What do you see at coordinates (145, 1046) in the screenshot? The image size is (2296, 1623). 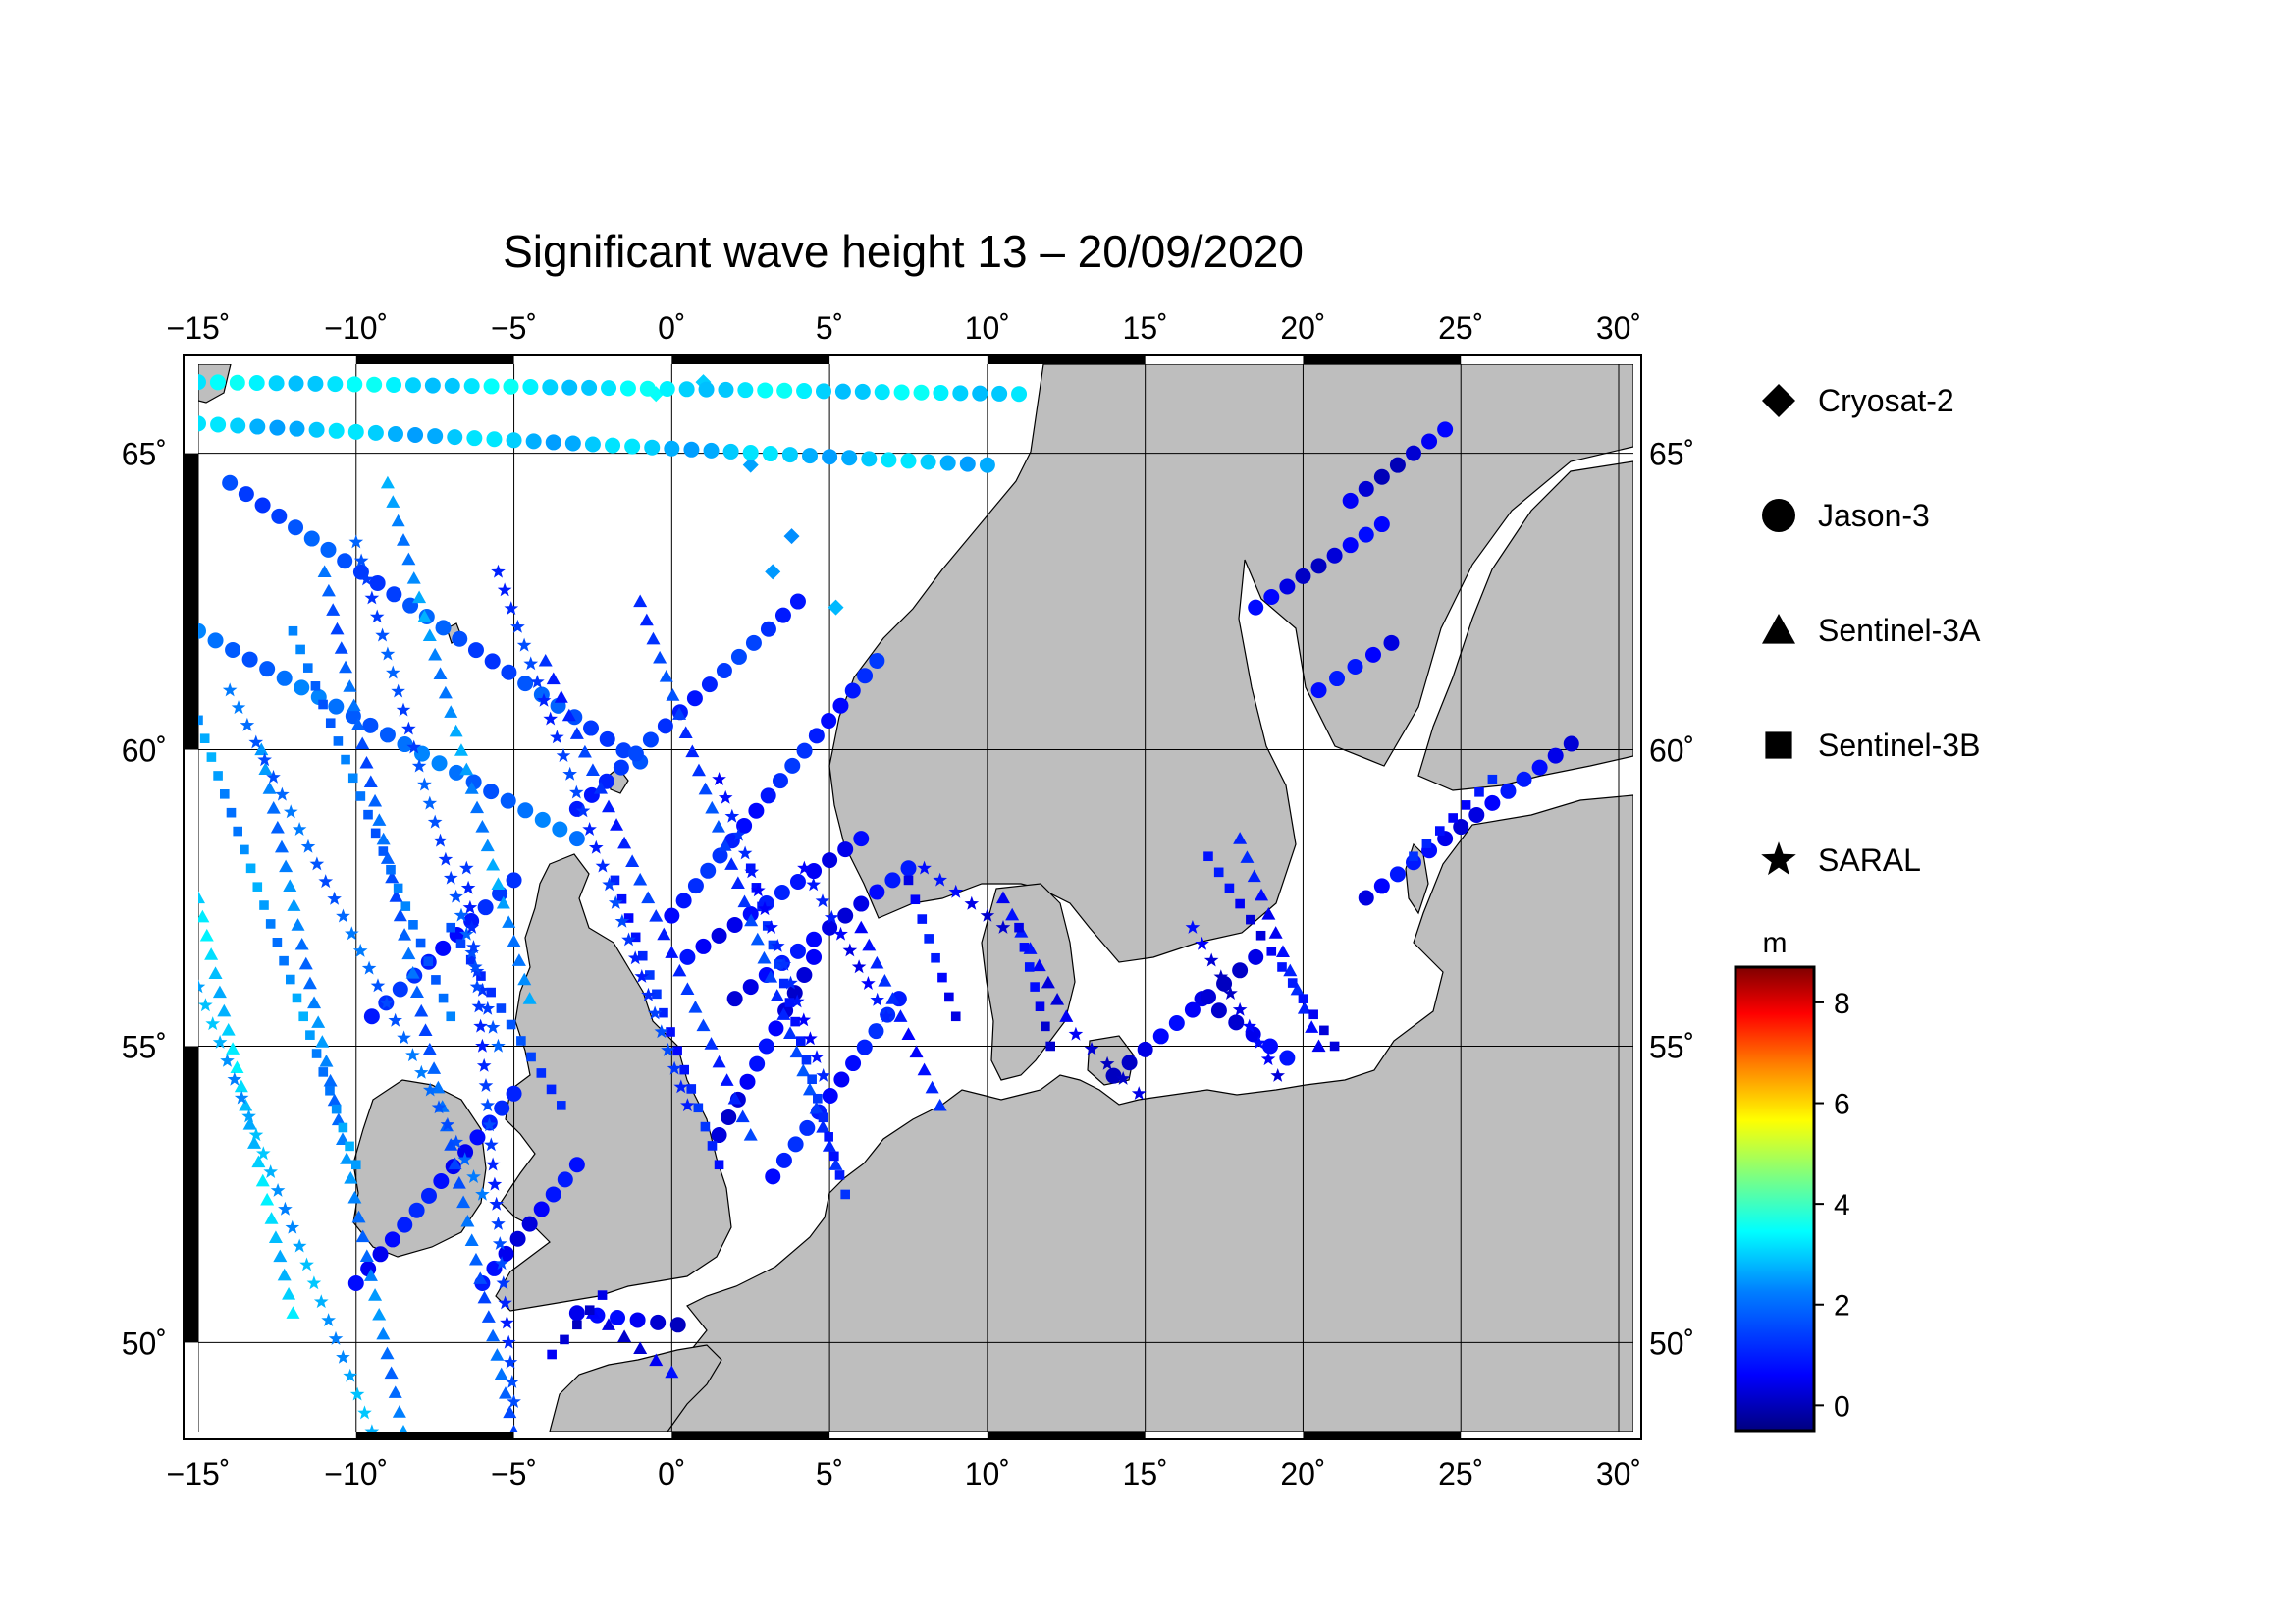 I see `lat-tick-label-left: 55˚` at bounding box center [145, 1046].